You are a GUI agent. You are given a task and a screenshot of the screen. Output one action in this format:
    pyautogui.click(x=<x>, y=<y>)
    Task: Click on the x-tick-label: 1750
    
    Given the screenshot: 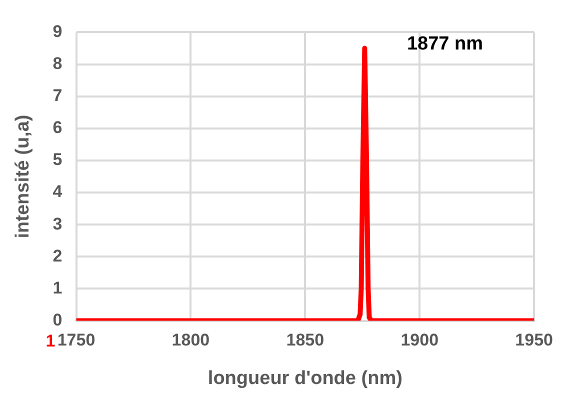 What is the action you would take?
    pyautogui.click(x=76, y=340)
    